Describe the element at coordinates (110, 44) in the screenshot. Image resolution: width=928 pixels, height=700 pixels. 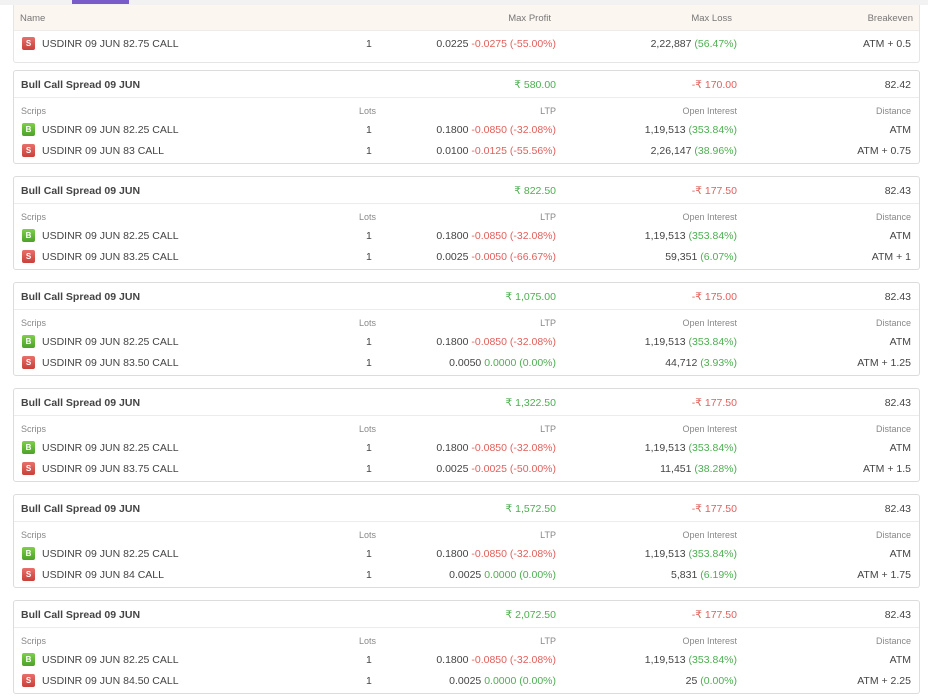
I see `scrip-name: USDINR 09 JUN 82.75 CALL` at that location.